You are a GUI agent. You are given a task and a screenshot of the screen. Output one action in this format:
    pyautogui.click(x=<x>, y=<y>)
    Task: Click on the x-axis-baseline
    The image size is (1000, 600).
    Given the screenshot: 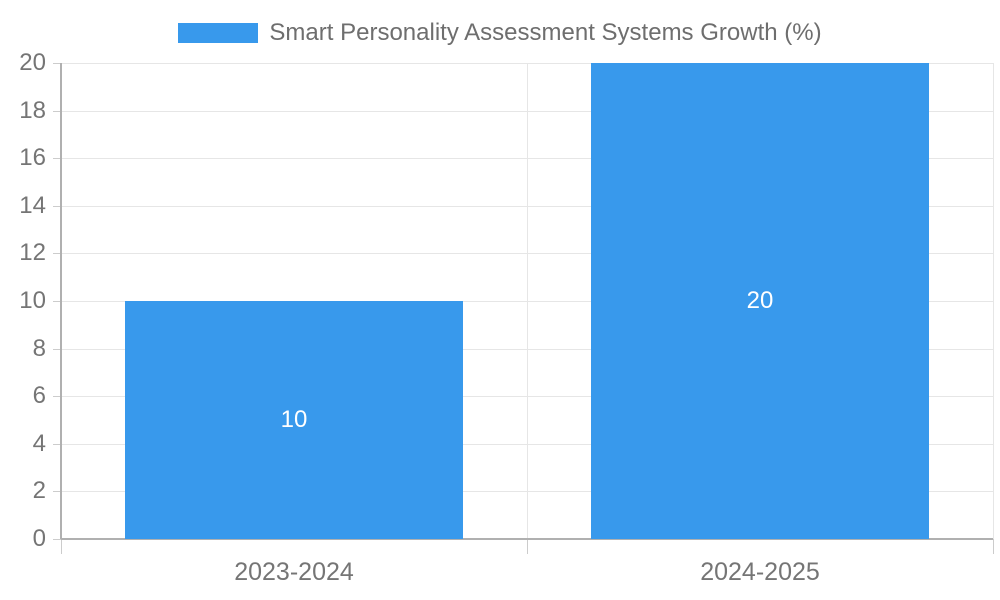 What is the action you would take?
    pyautogui.click(x=527, y=539)
    